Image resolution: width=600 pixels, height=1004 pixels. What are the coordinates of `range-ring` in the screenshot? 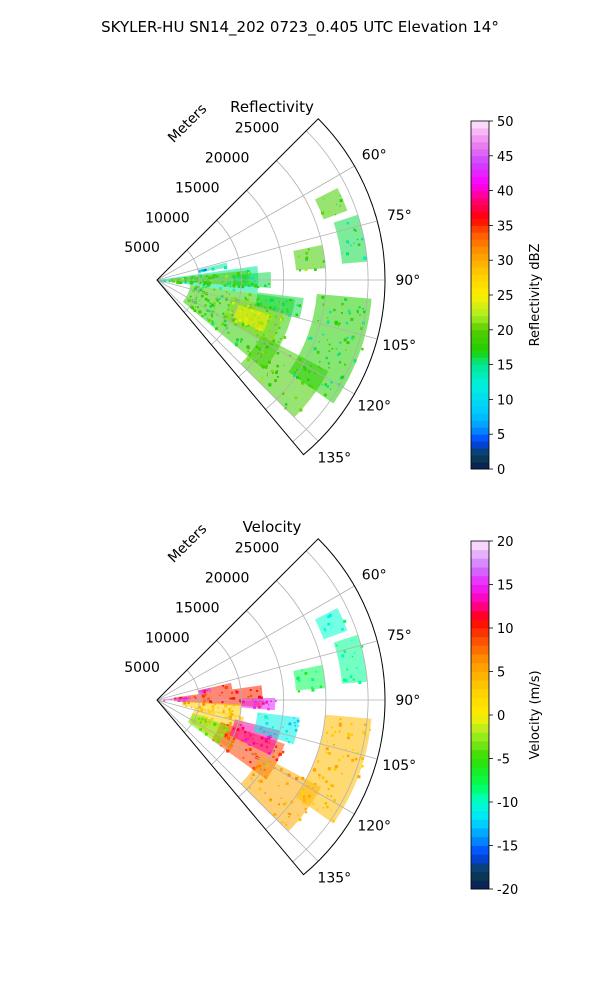 It's located at (261, 704).